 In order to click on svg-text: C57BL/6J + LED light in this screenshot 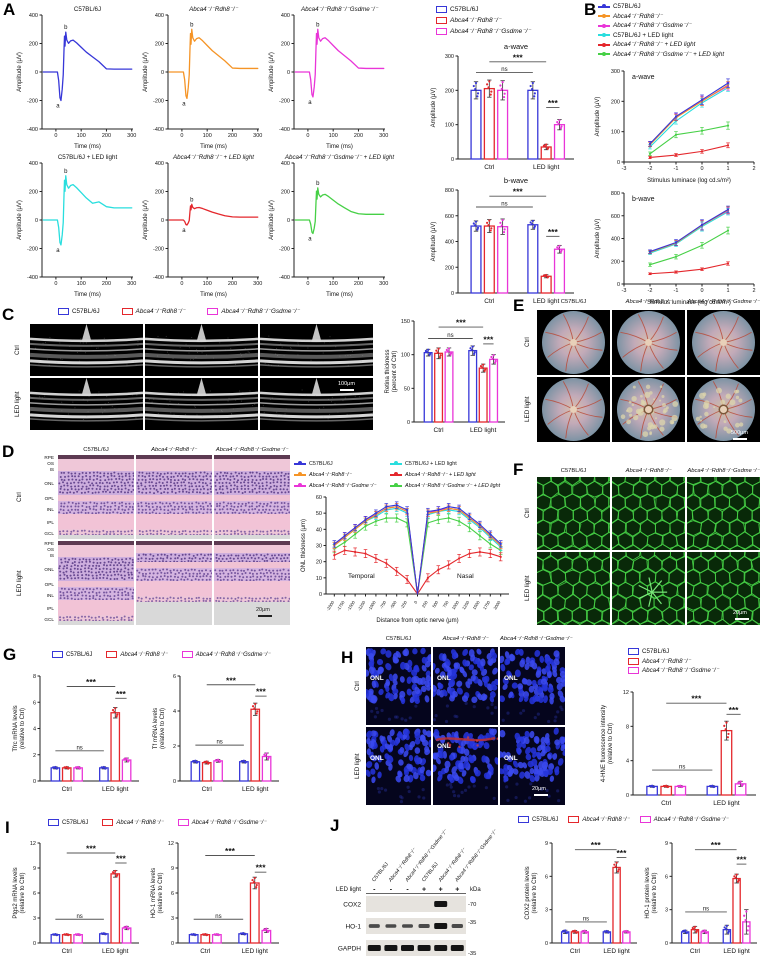, I will do `click(88, 157)`.